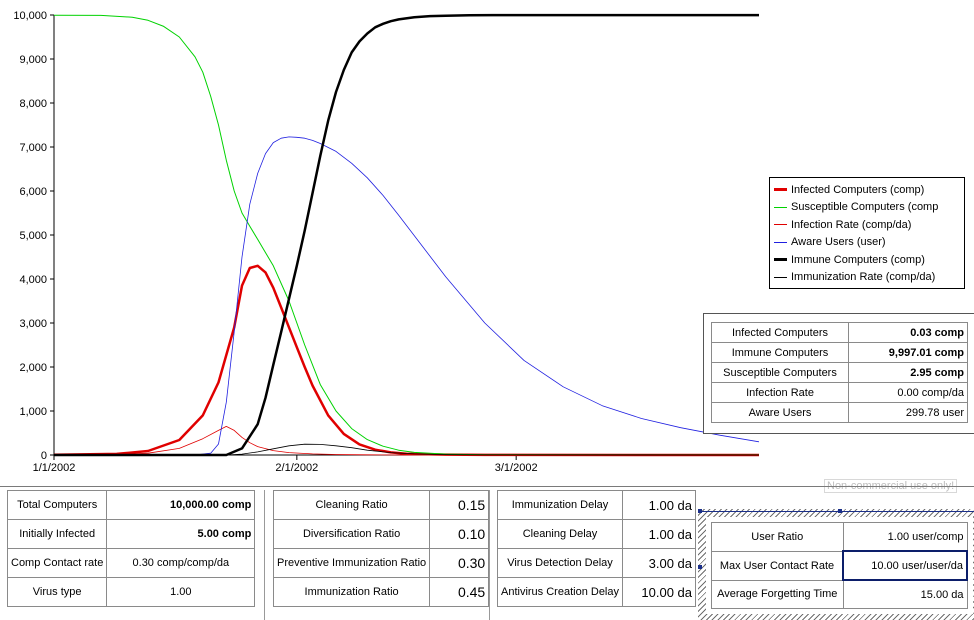 Image resolution: width=974 pixels, height=620 pixels. Describe the element at coordinates (659, 592) in the screenshot. I see `param-value: 10.00 da` at that location.